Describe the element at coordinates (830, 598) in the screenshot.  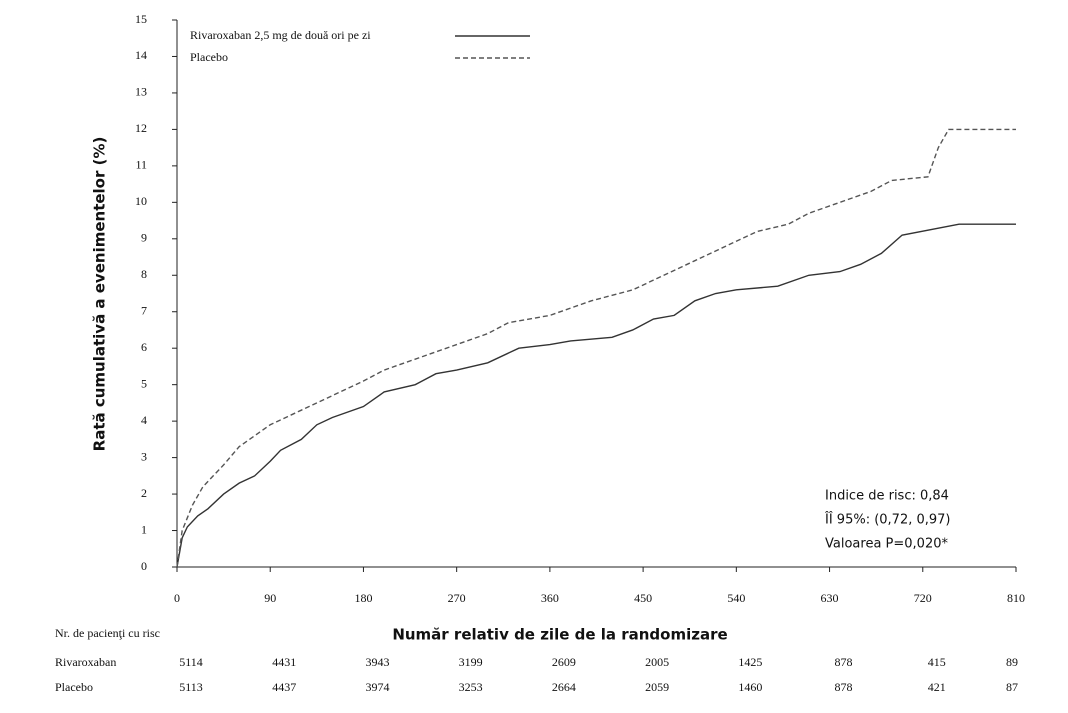
I see `x-tick-label: 630` at that location.